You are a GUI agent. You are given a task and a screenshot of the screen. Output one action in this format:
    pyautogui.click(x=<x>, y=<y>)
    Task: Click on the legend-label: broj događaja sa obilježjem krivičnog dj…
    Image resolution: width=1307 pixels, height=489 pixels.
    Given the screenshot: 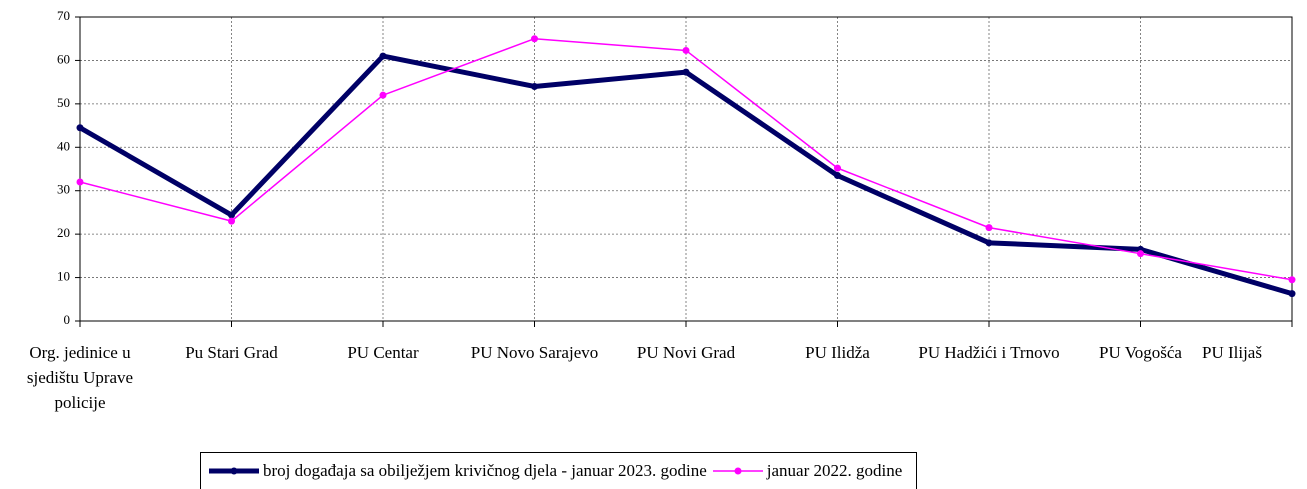 What is the action you would take?
    pyautogui.click(x=485, y=470)
    